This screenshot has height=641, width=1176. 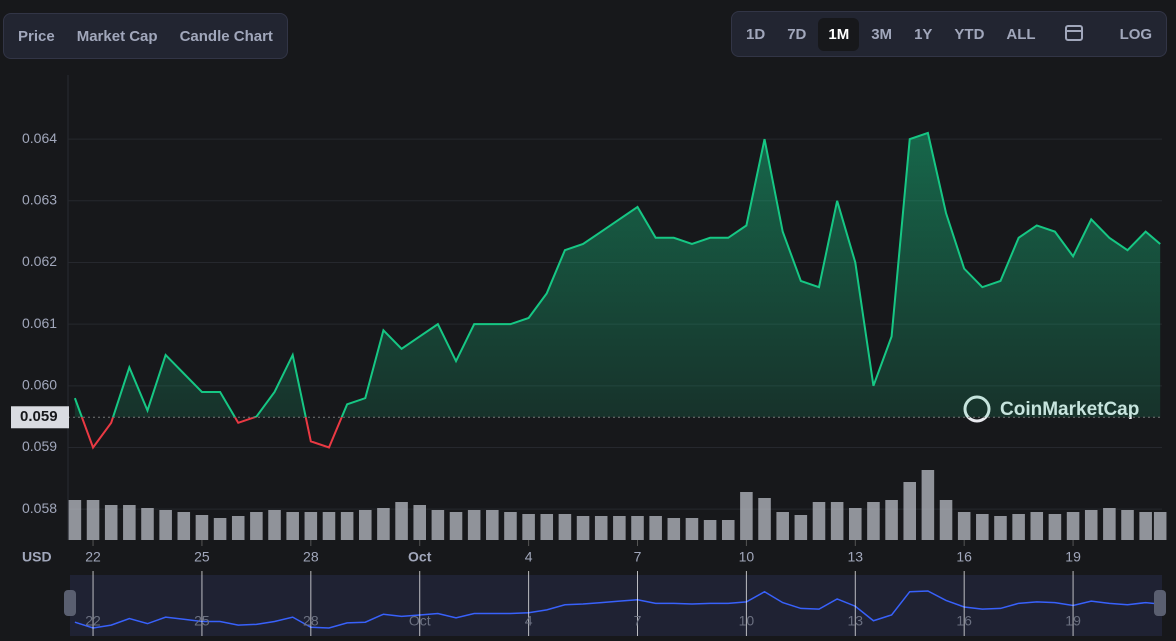 I want to click on x-tick-label: 22, so click(x=93, y=557).